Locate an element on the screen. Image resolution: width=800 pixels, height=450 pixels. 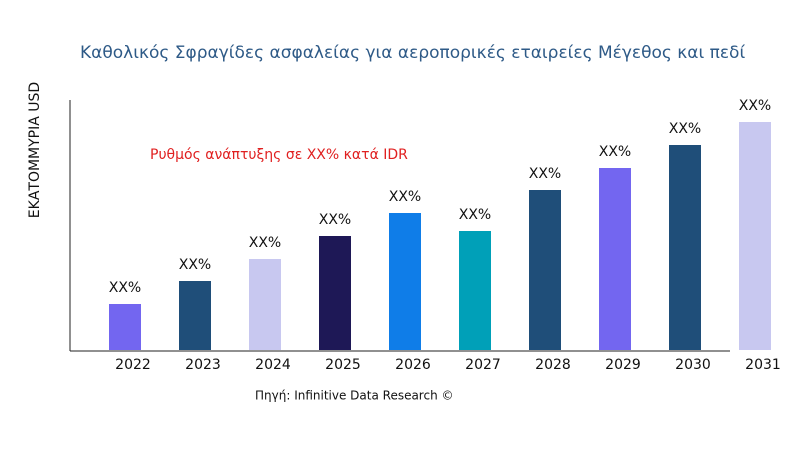
x-tick-label: 2022 is located at coordinates (133, 365).